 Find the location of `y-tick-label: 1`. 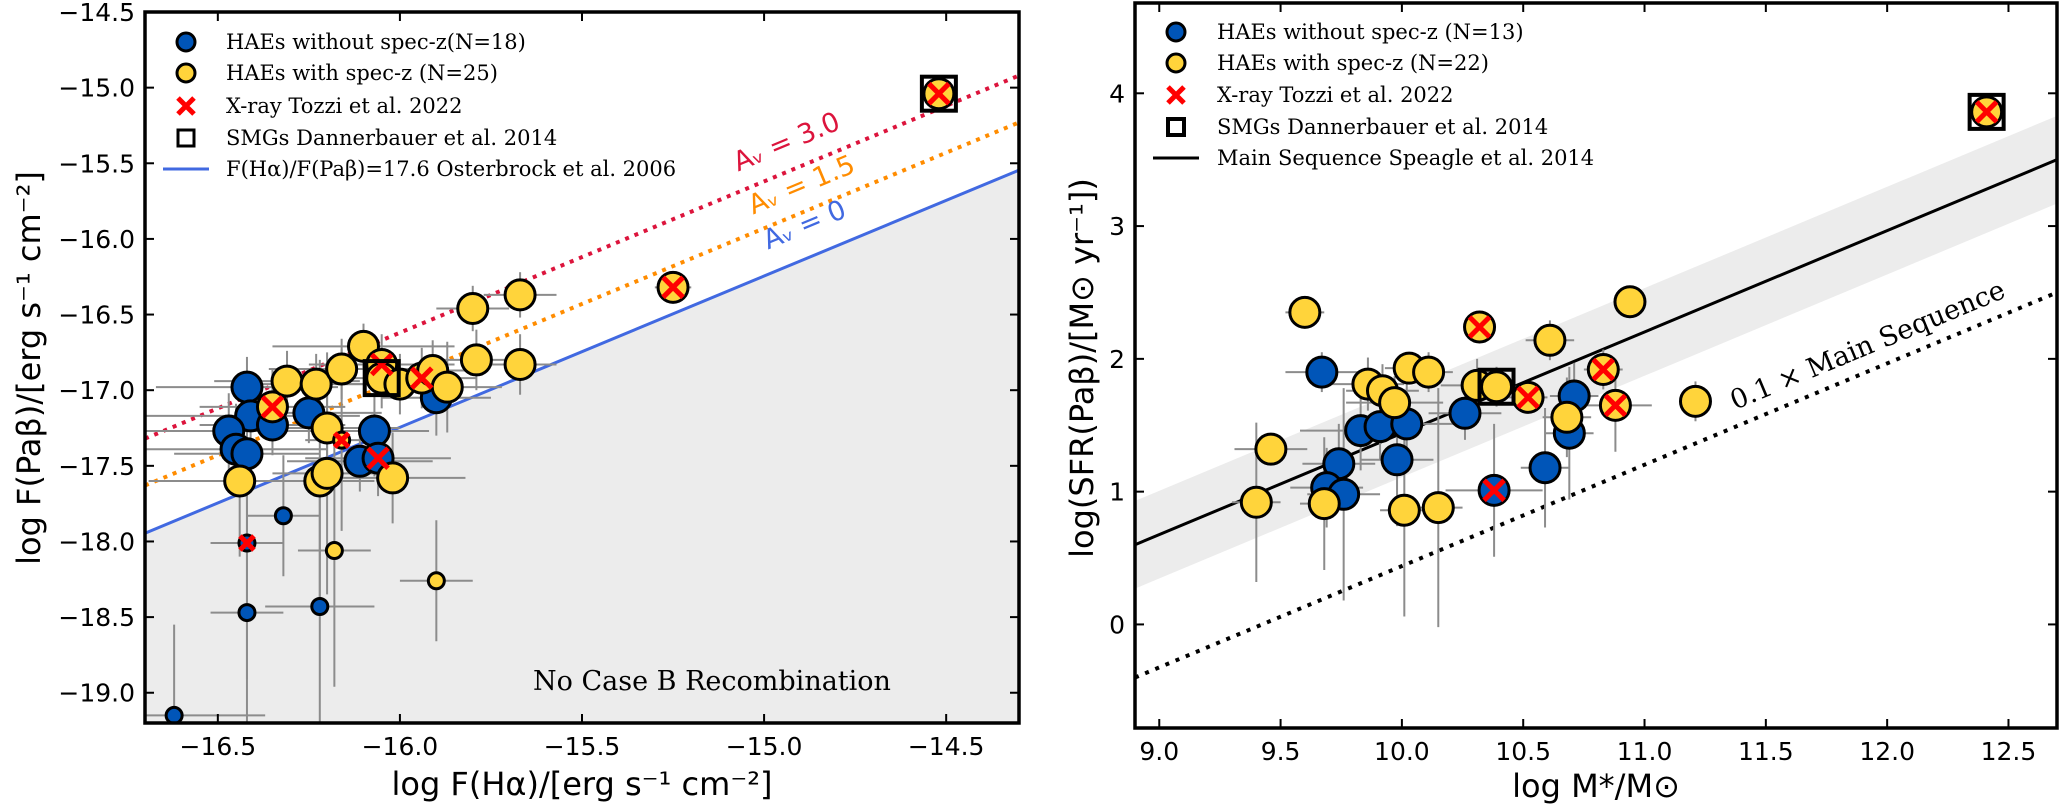

y-tick-label: 1 is located at coordinates (1117, 492).